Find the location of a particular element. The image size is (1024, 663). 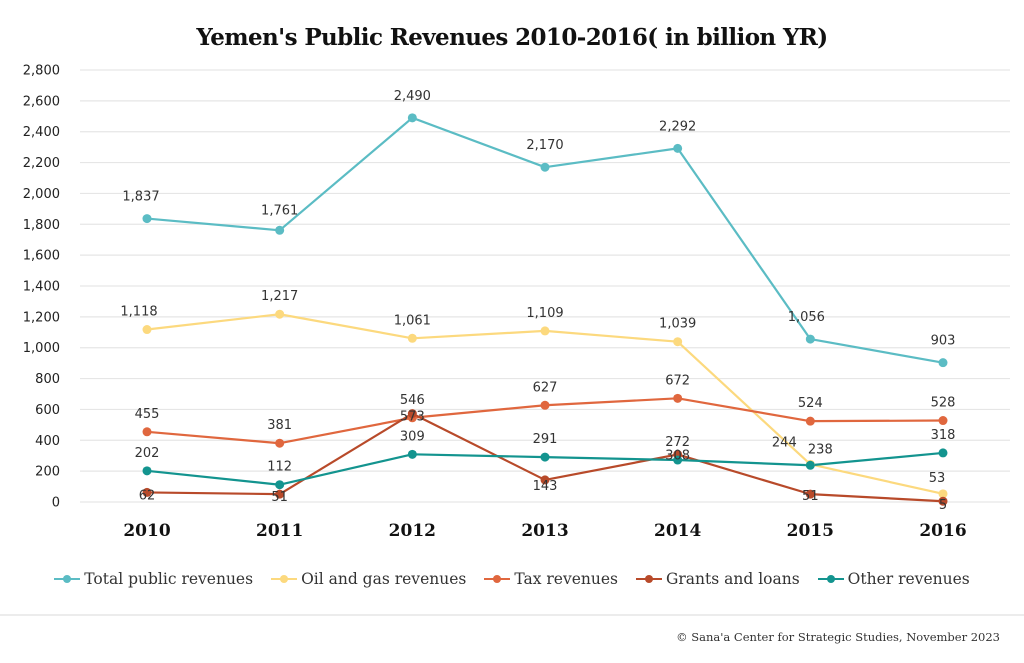

data-label: 291 is located at coordinates (545, 439).